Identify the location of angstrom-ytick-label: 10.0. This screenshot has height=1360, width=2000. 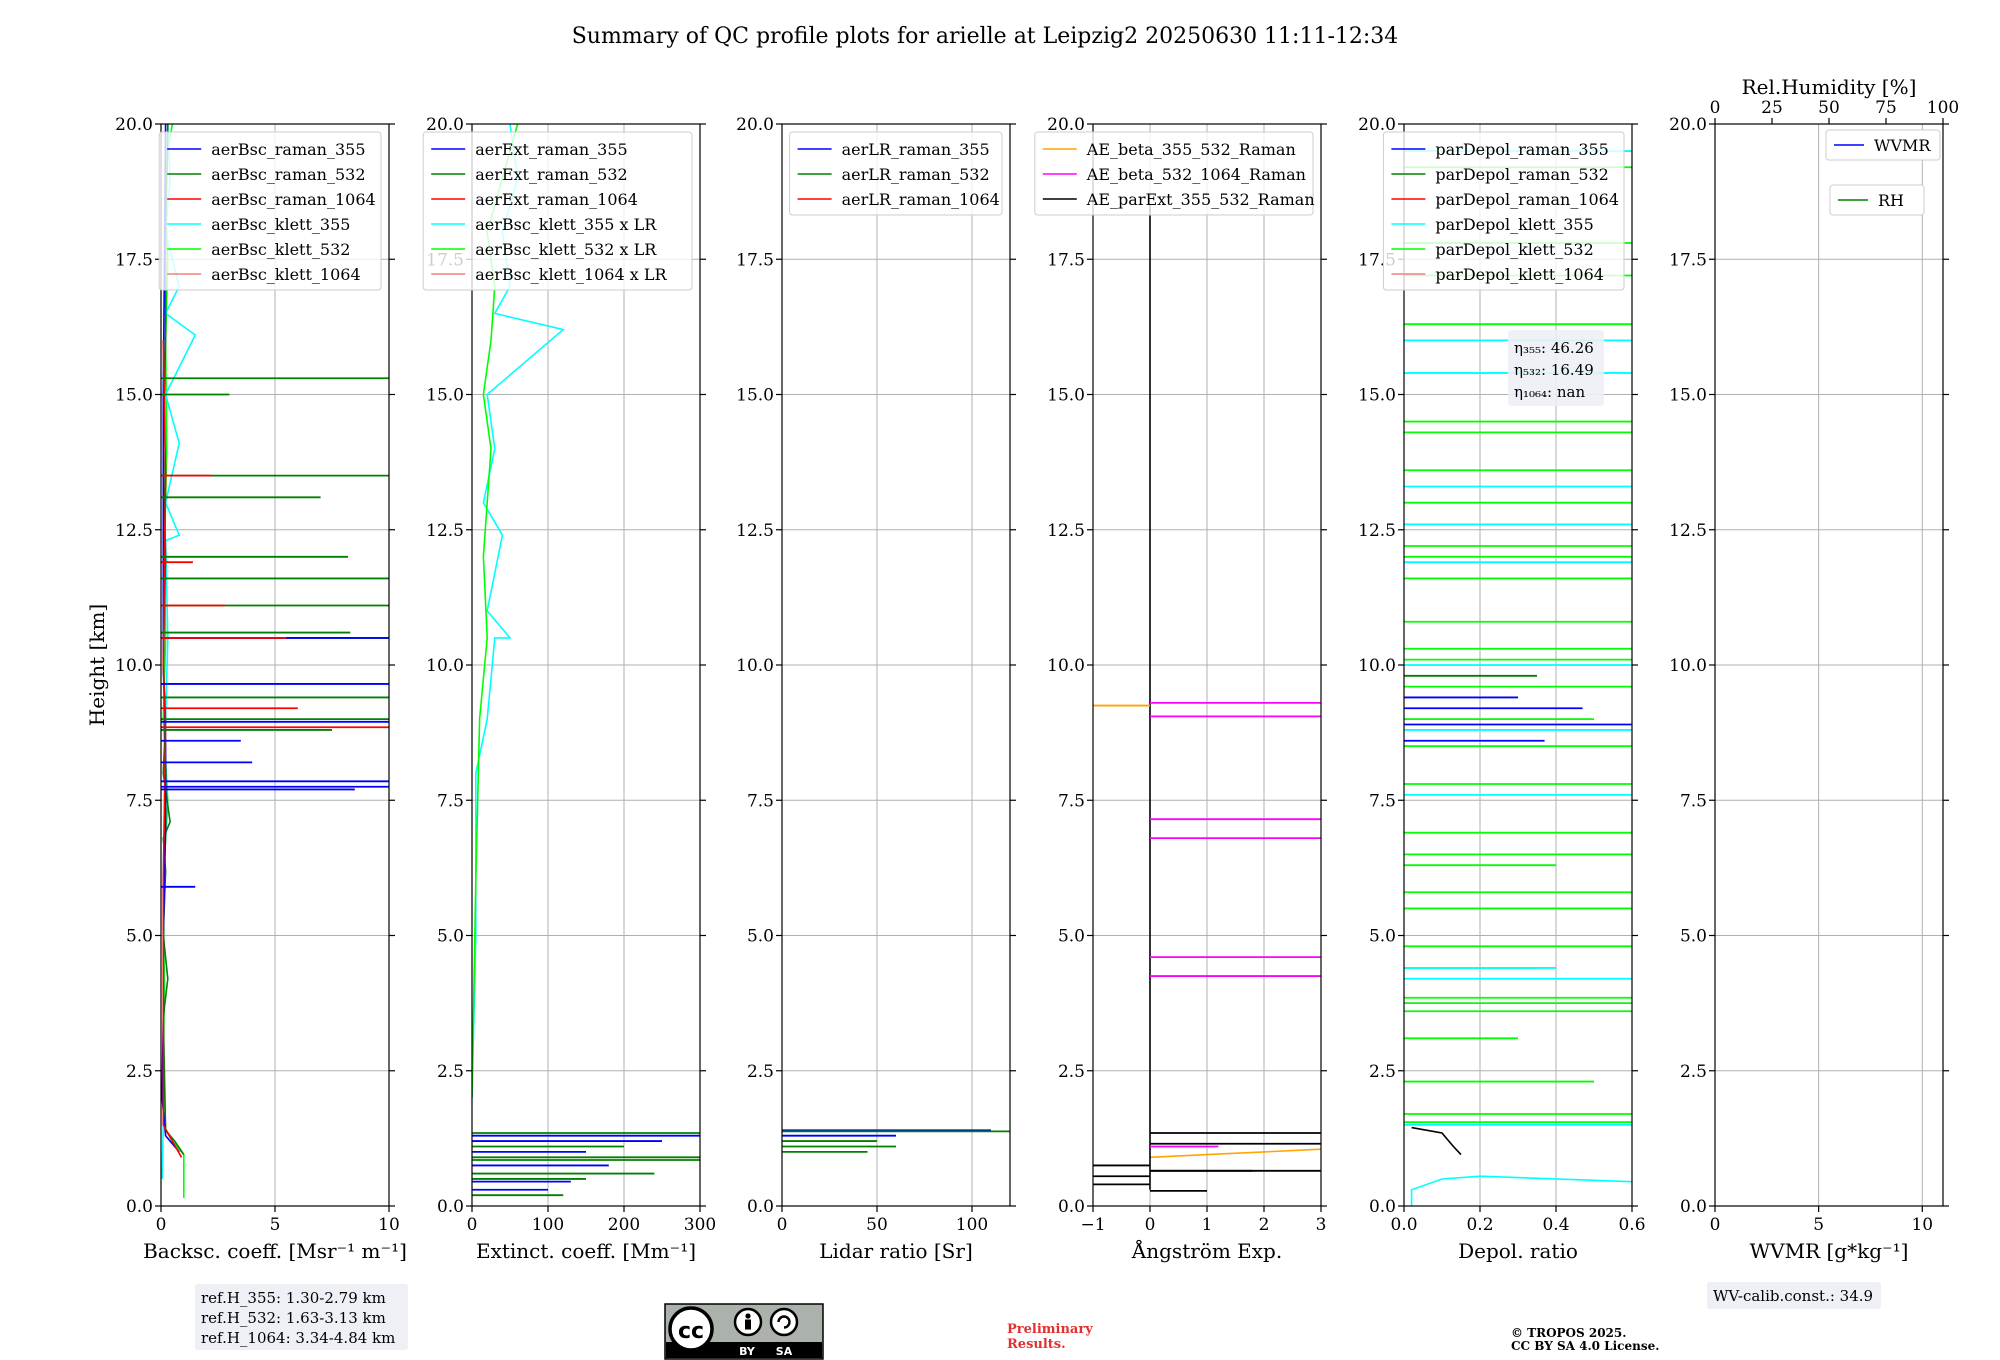
(1066, 666).